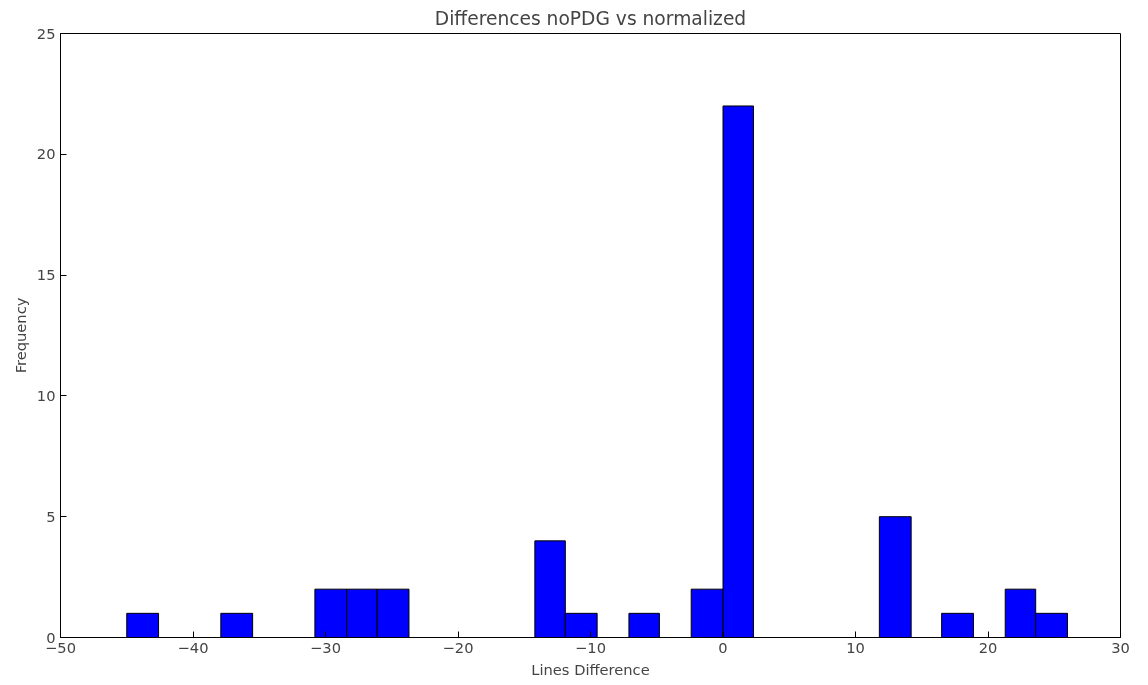 Image resolution: width=1148 pixels, height=685 pixels. What do you see at coordinates (590, 18) in the screenshot?
I see `chart-title: Differences noPDG vs normalized` at bounding box center [590, 18].